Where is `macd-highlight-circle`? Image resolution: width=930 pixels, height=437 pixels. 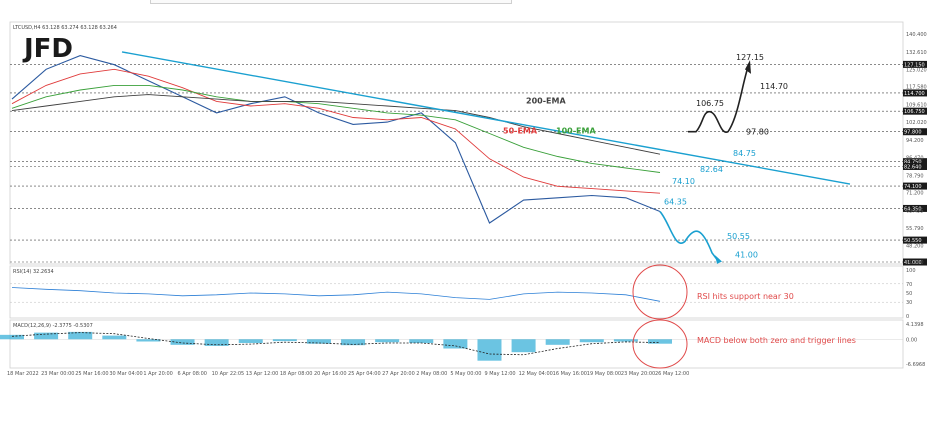 macd-highlight-circle is located at coordinates (660, 344).